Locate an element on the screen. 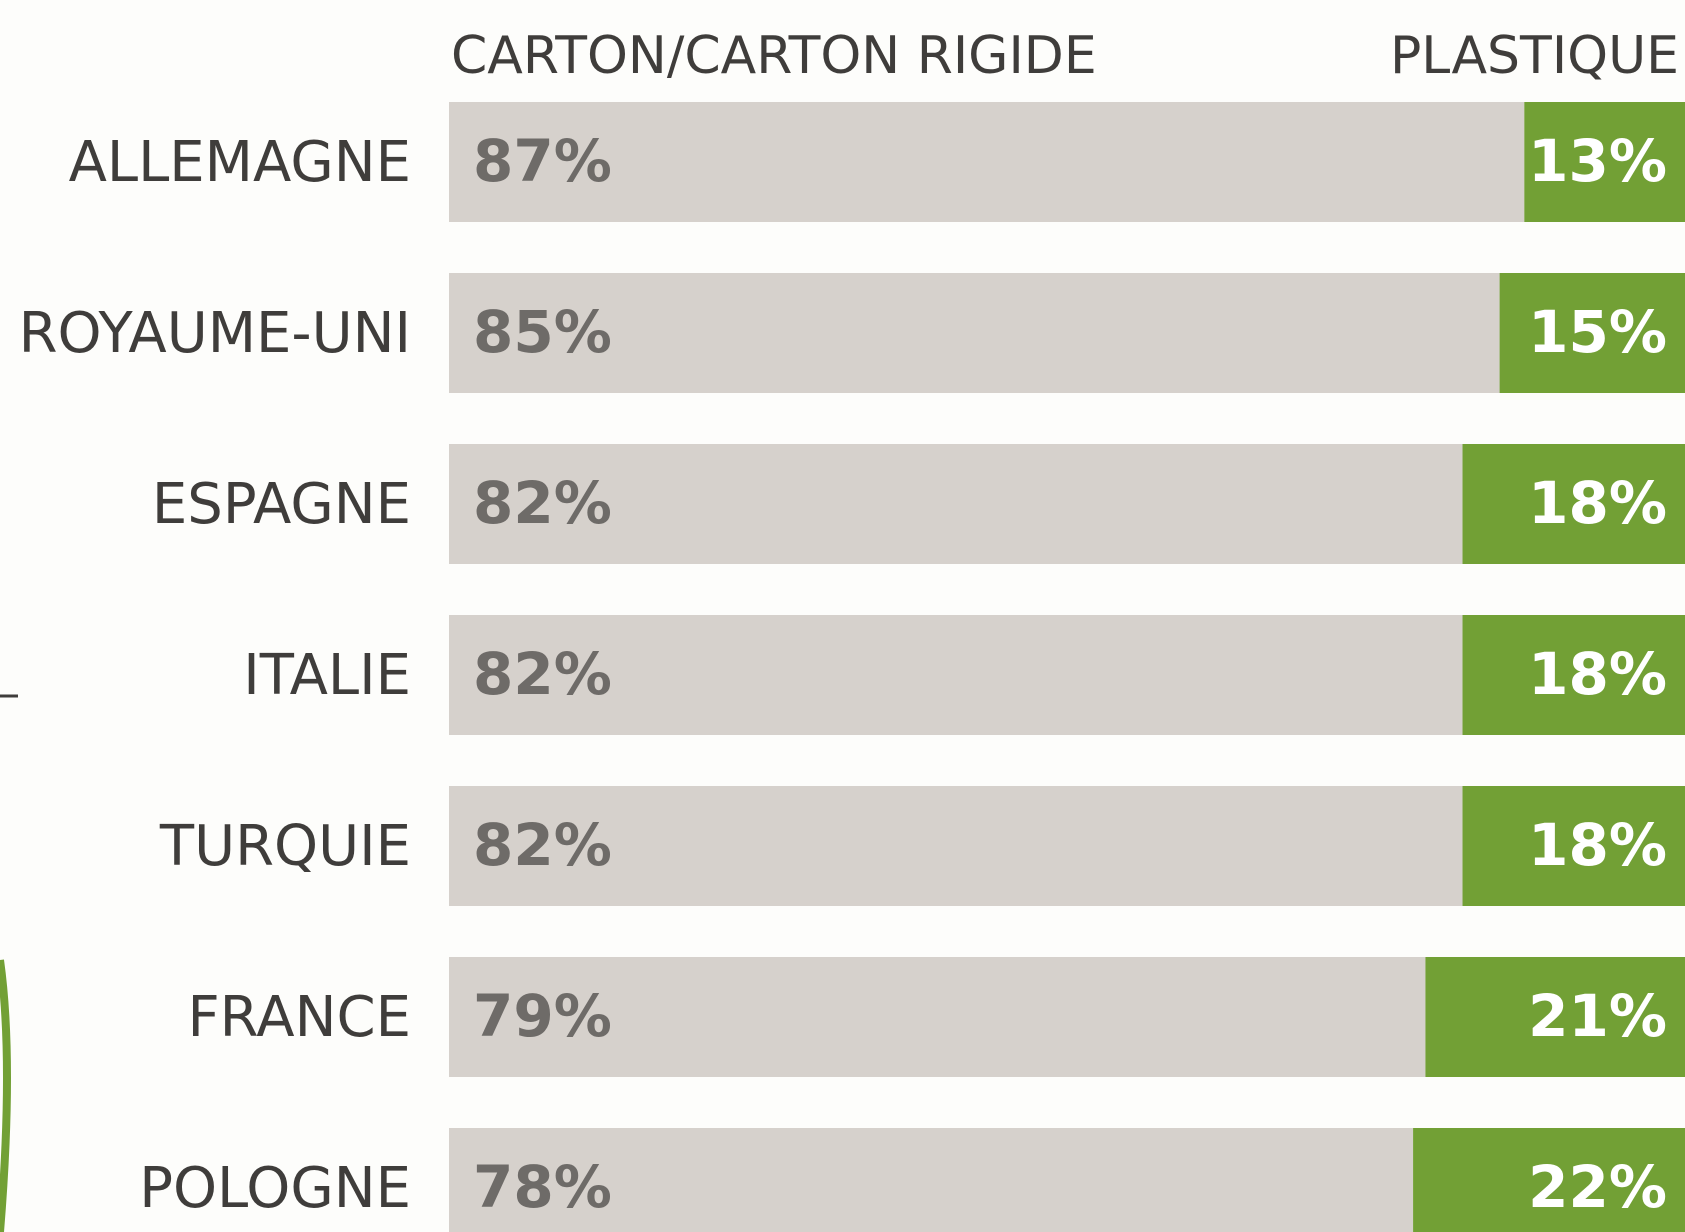 The width and height of the screenshot is (1685, 1232). decoration is located at coordinates (5, 1095).